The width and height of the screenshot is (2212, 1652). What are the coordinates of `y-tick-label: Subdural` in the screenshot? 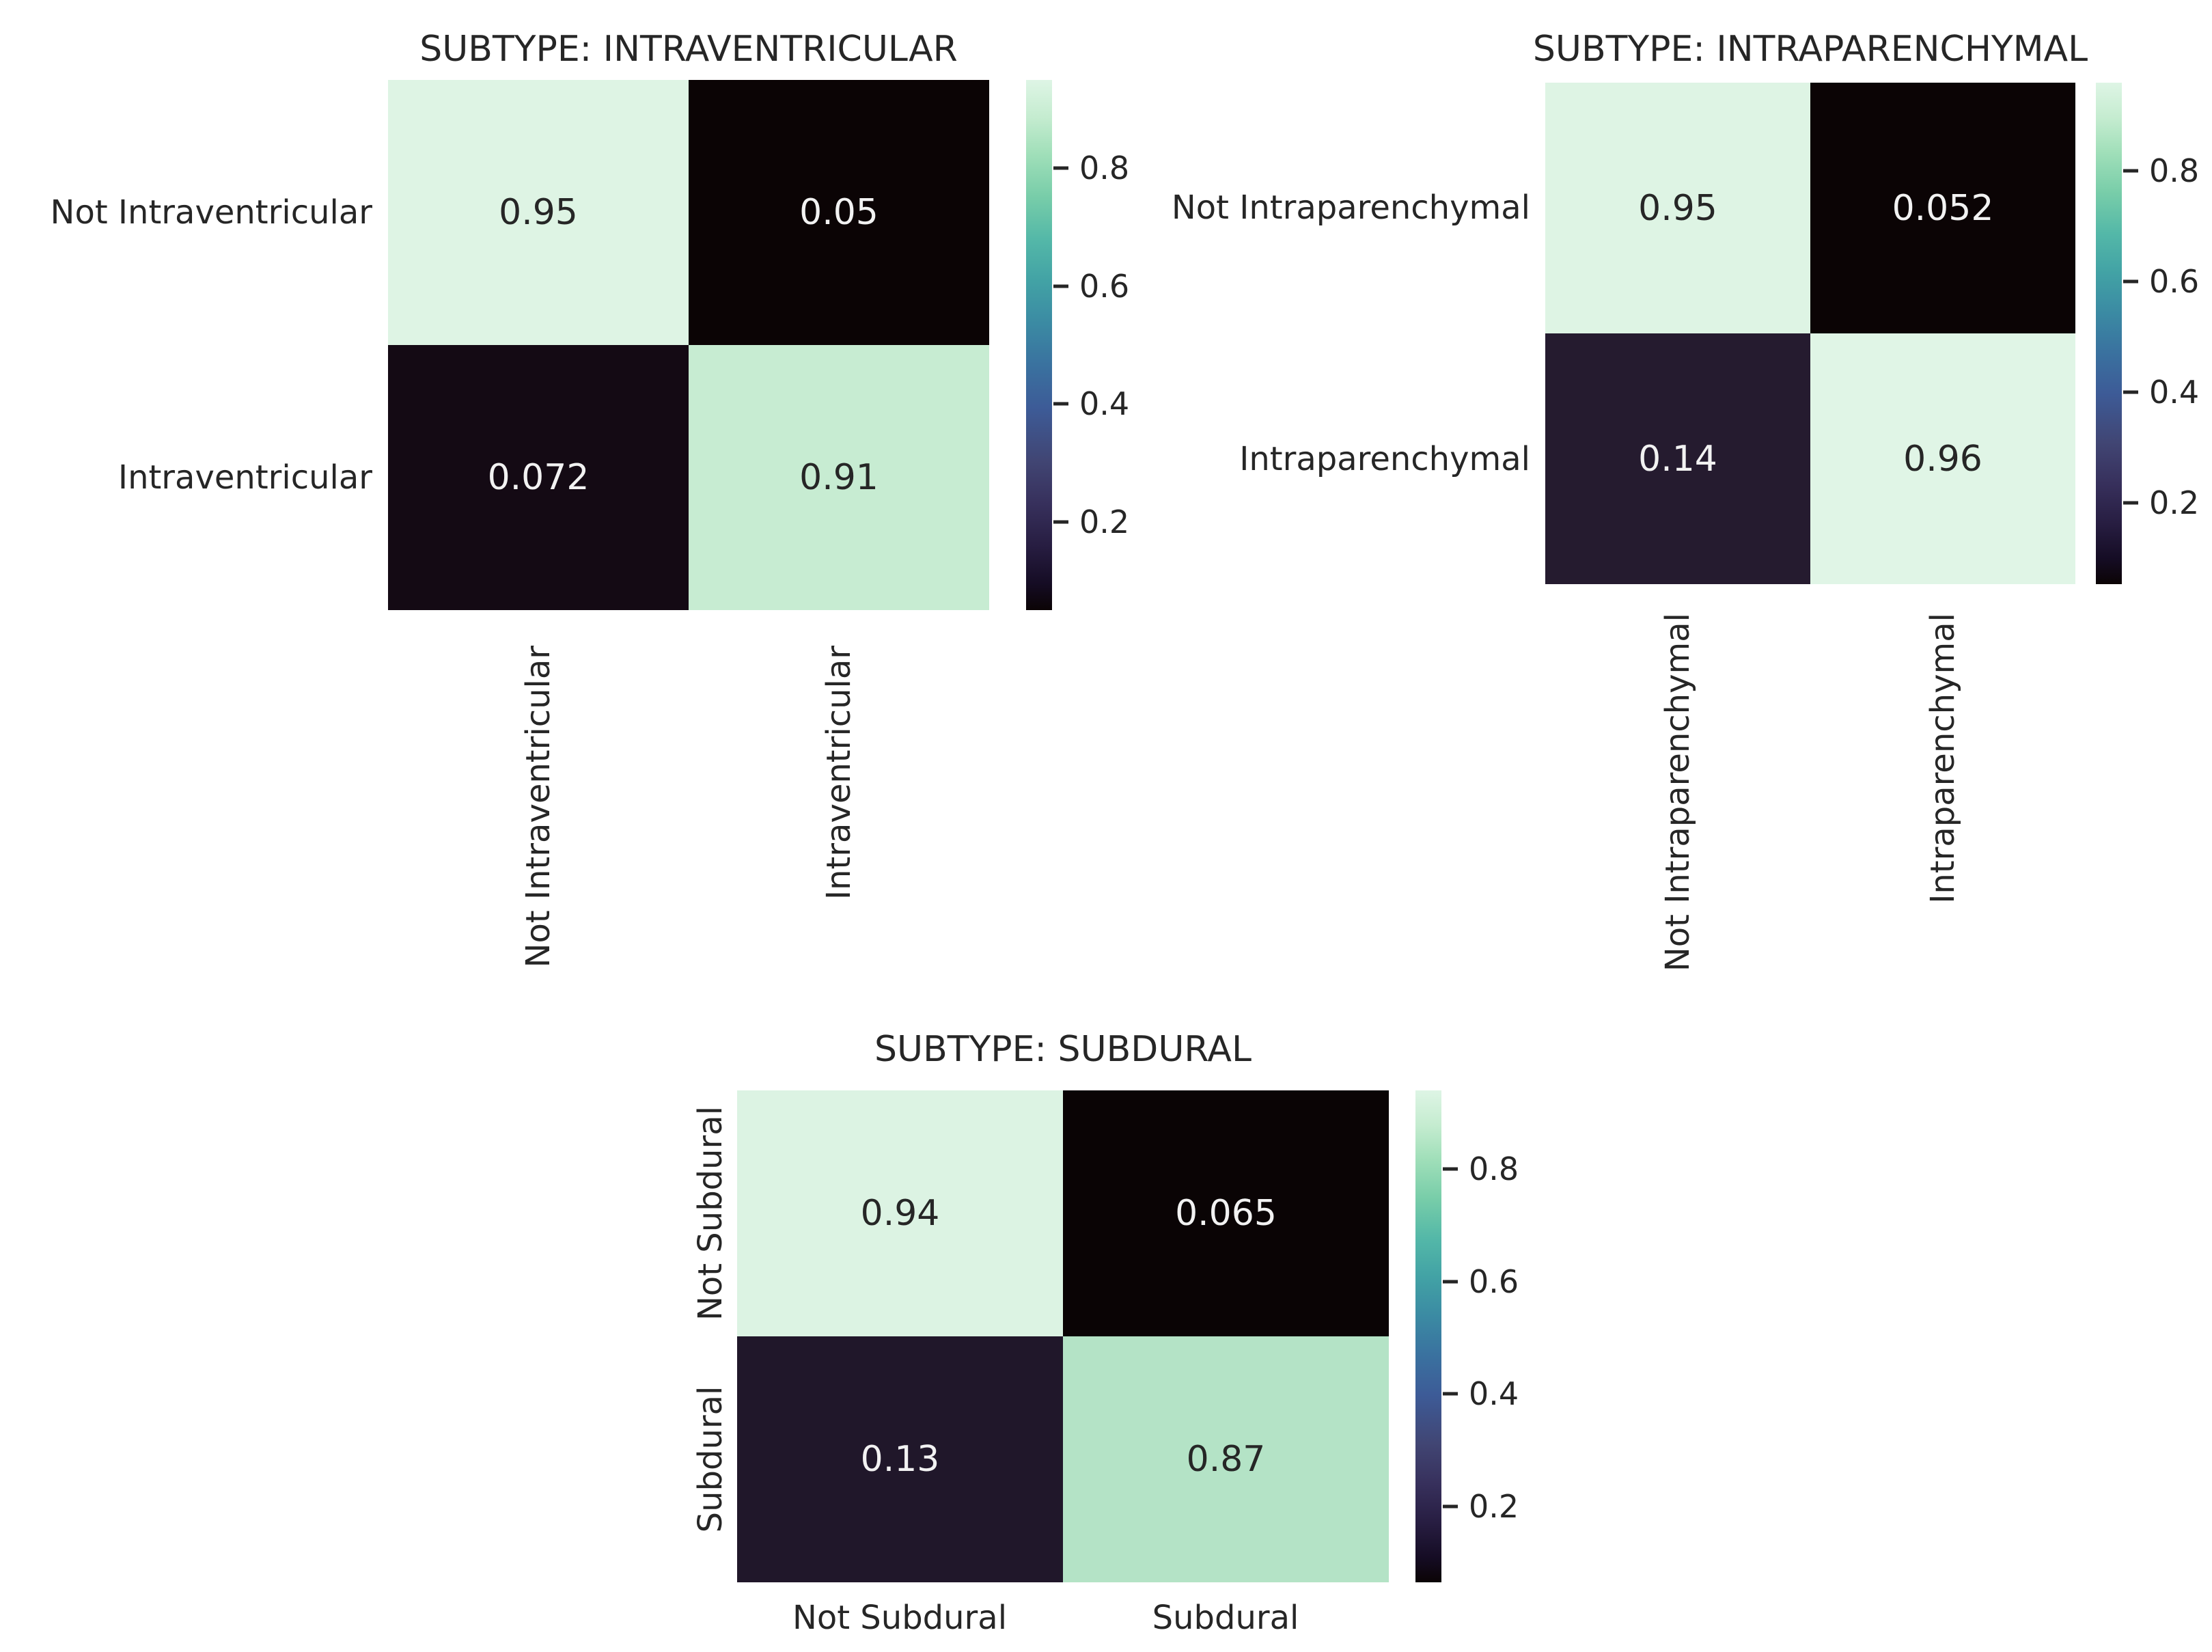 It's located at (711, 1459).